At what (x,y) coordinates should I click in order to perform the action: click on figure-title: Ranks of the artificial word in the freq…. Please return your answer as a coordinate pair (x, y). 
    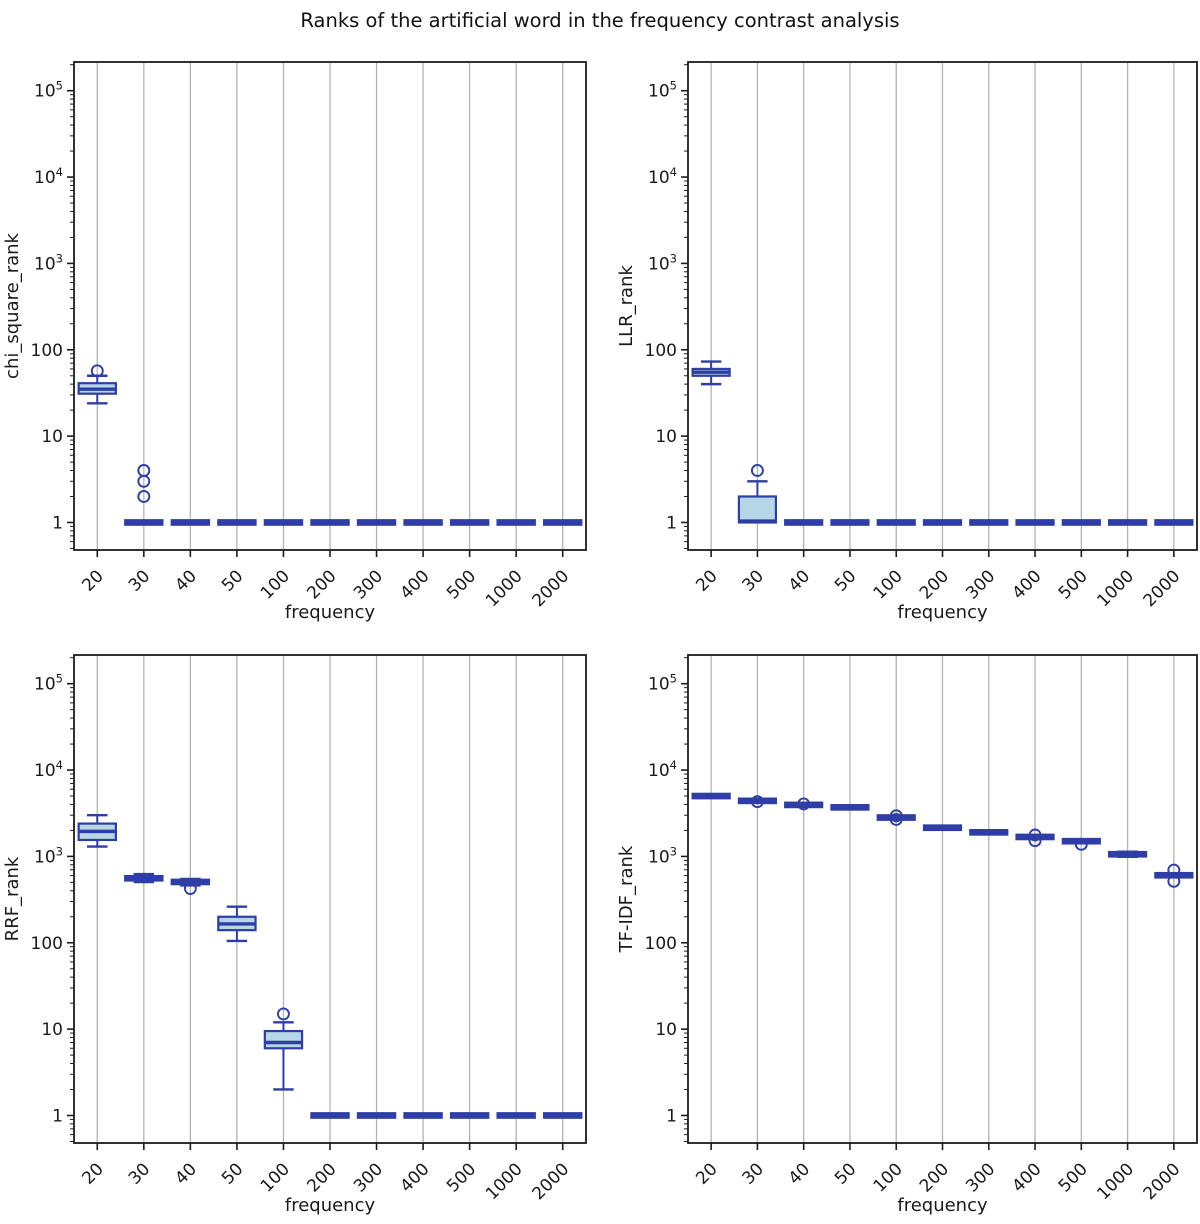
    Looking at the image, I should click on (600, 20).